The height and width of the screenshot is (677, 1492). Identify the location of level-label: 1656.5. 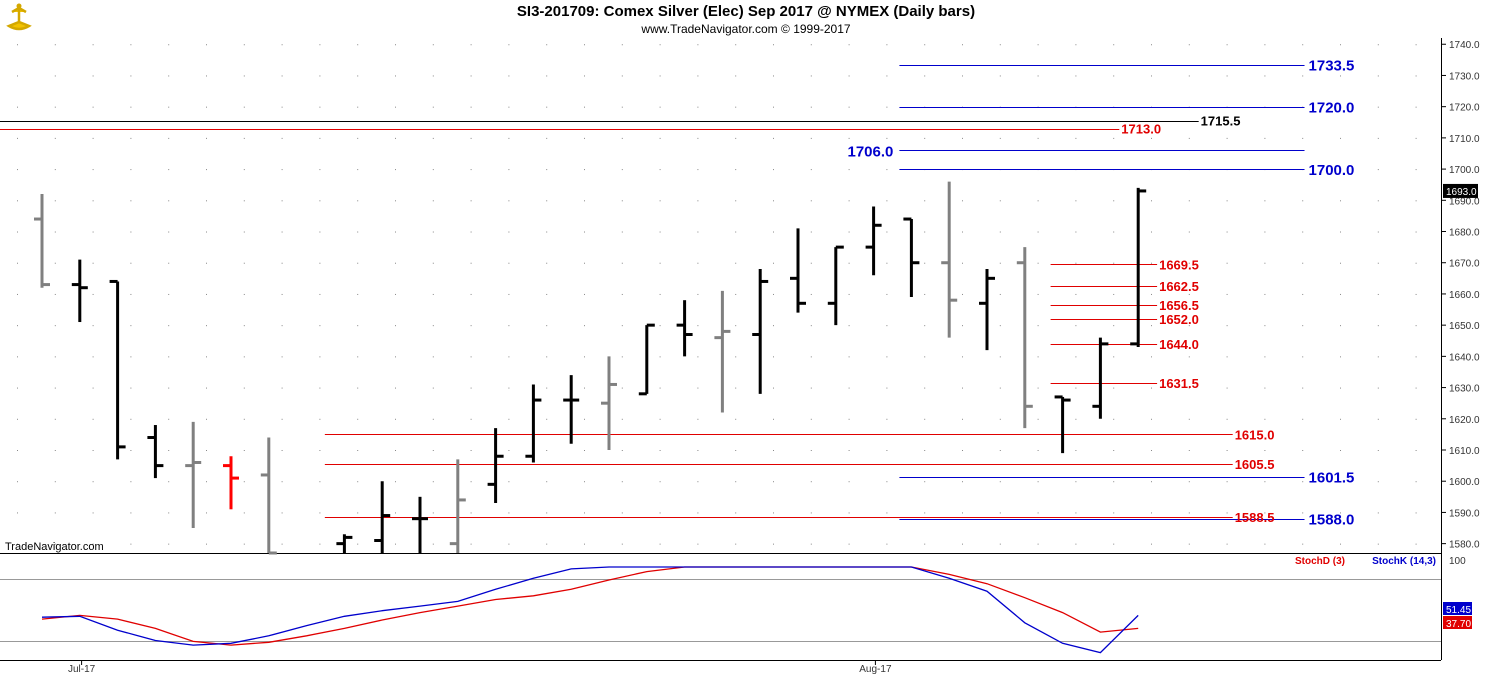
(1179, 305).